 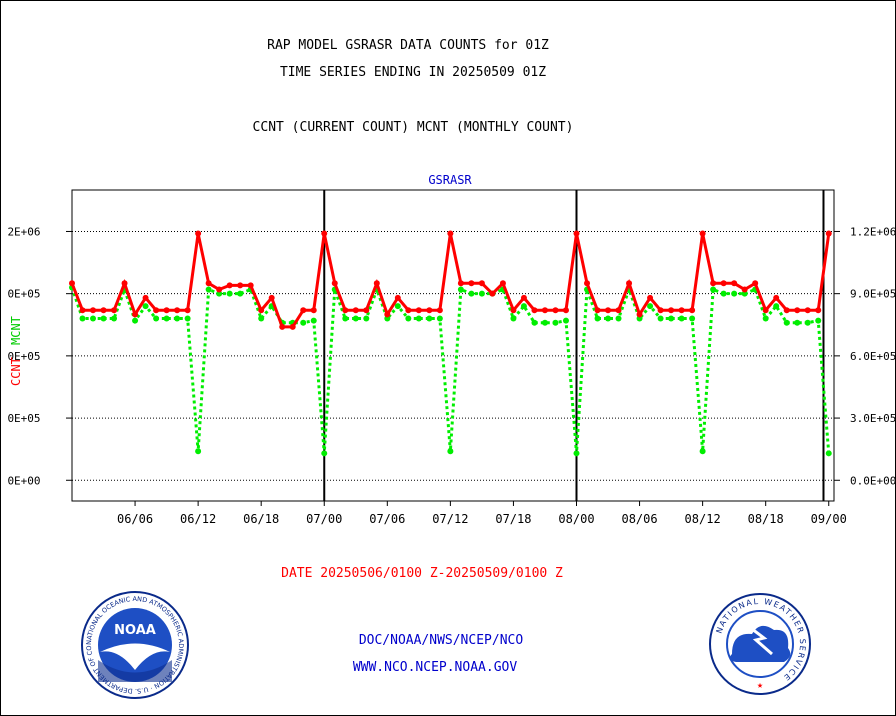 What do you see at coordinates (16, 371) in the screenshot?
I see `y-axis-label-ccnt: CCNT` at bounding box center [16, 371].